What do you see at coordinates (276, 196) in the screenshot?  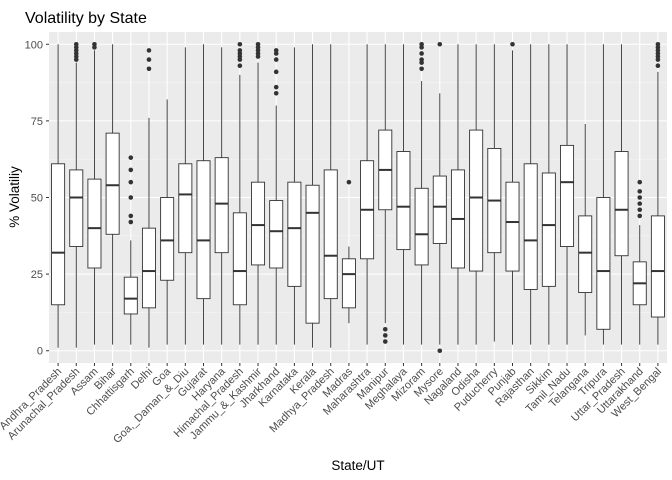 I see `box-Jharkhand` at bounding box center [276, 196].